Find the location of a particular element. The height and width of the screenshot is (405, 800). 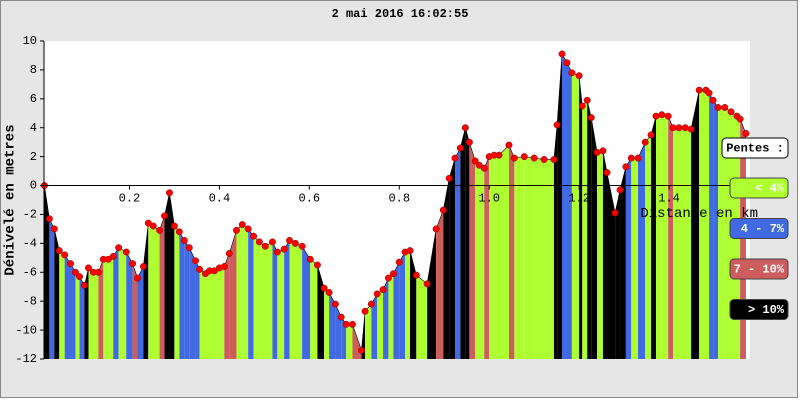

legend-title-box is located at coordinates (755, 148).